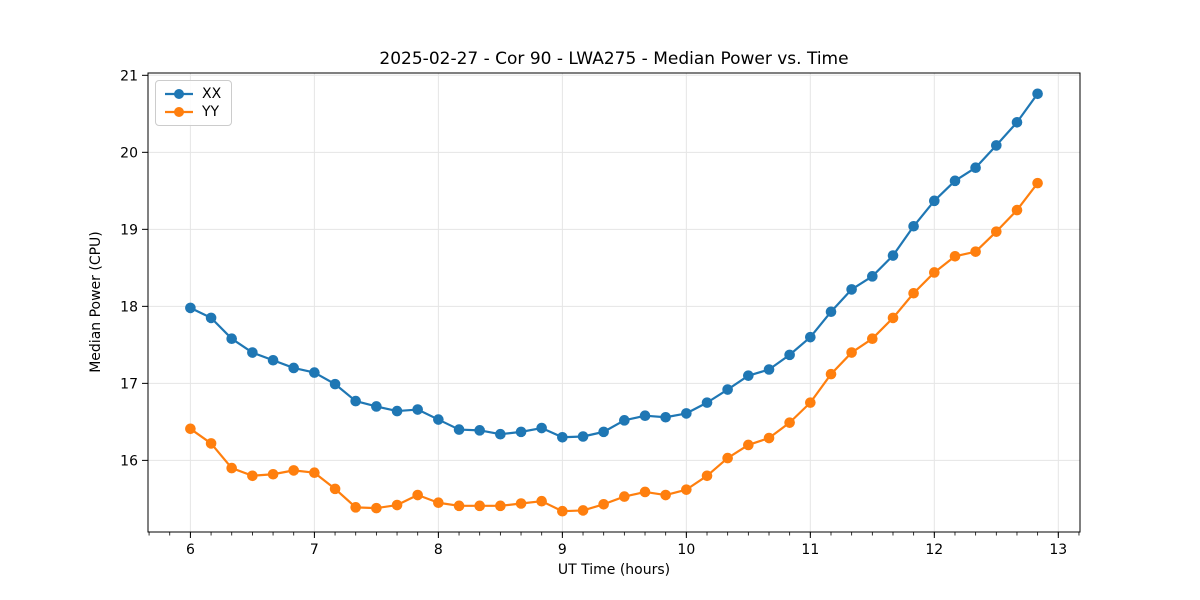 The height and width of the screenshot is (600, 1200). What do you see at coordinates (212, 94) in the screenshot?
I see `legend-label-xx: XX` at bounding box center [212, 94].